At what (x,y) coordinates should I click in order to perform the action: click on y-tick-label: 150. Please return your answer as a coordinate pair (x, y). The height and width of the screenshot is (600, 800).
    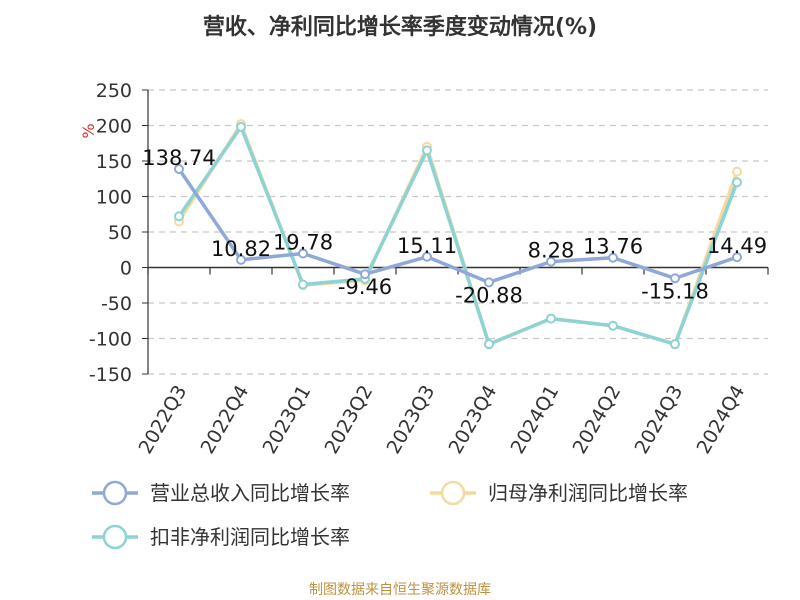
    Looking at the image, I should click on (114, 162).